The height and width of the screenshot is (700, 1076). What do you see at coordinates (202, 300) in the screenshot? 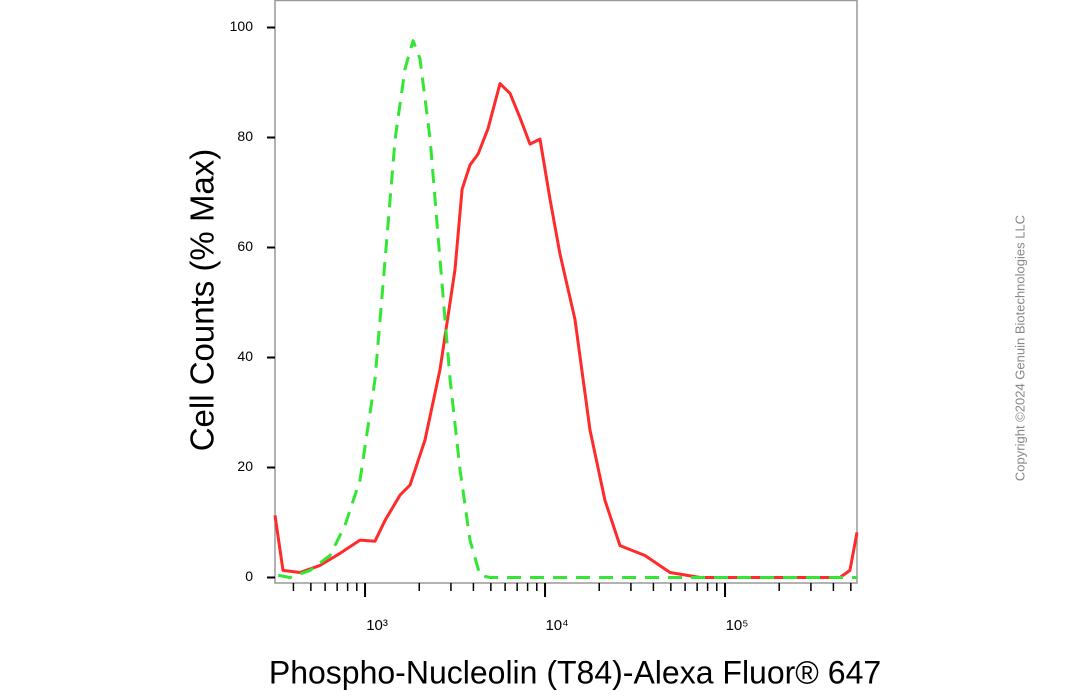
I see `y-axis-label: Cell Counts (% Max)` at bounding box center [202, 300].